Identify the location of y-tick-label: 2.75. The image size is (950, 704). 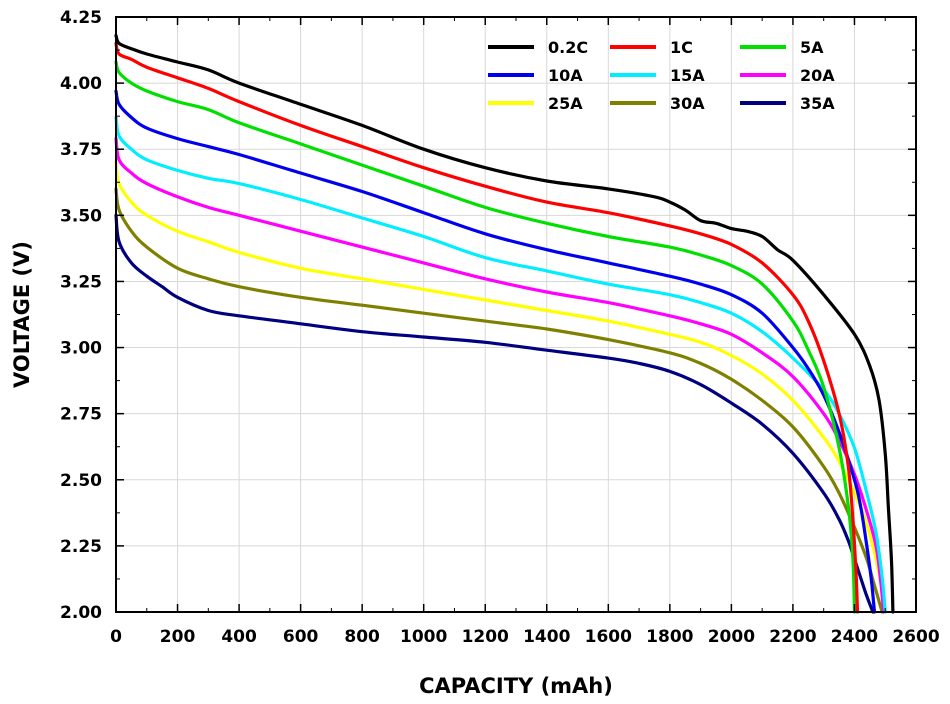
(81, 415).